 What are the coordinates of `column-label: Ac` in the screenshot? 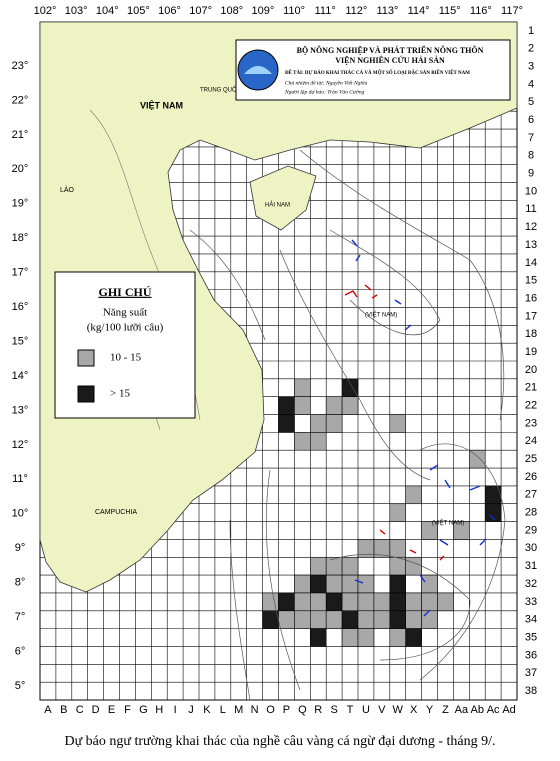 It's located at (493, 710).